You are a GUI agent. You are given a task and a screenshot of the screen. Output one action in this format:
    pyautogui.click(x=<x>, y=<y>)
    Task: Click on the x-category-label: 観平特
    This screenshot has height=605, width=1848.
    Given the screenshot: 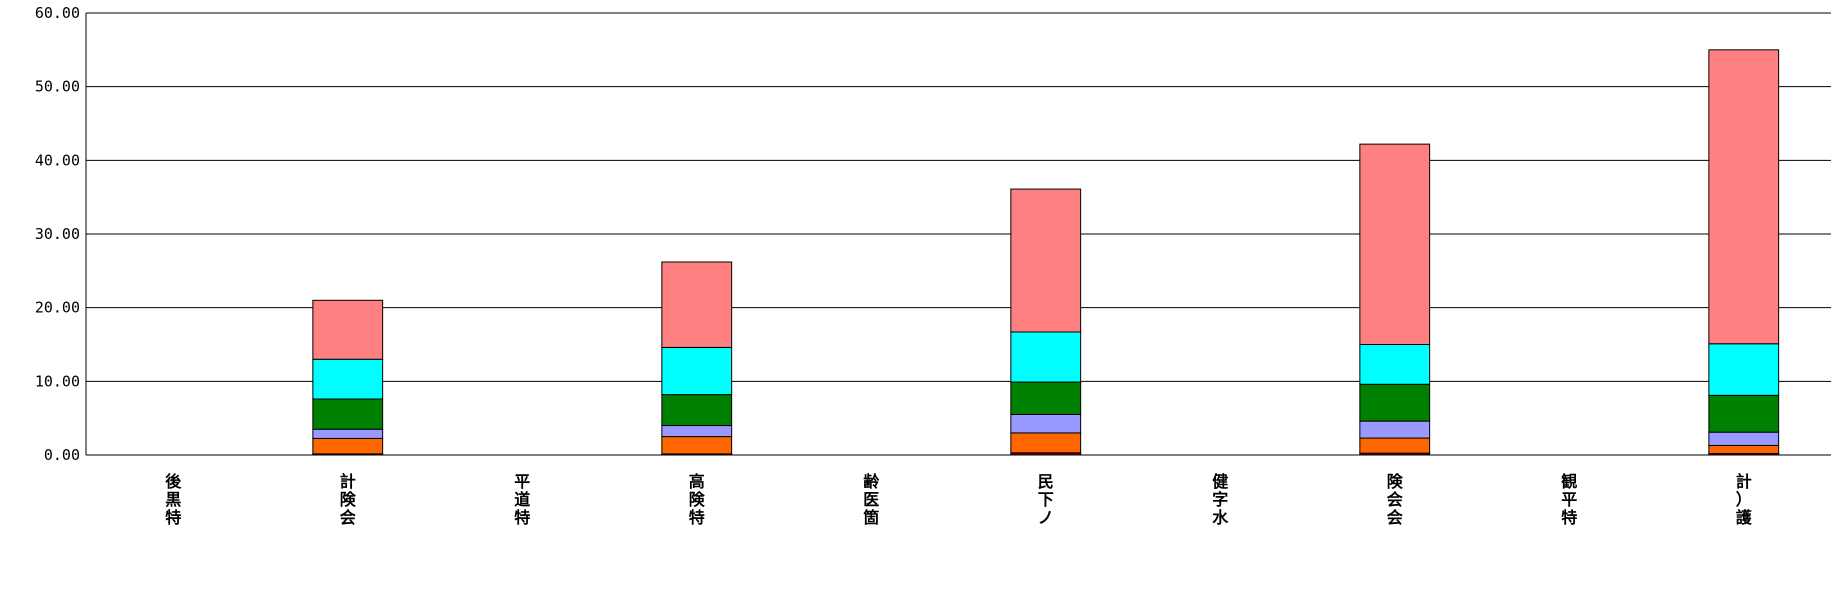 What is the action you would take?
    pyautogui.click(x=1569, y=499)
    